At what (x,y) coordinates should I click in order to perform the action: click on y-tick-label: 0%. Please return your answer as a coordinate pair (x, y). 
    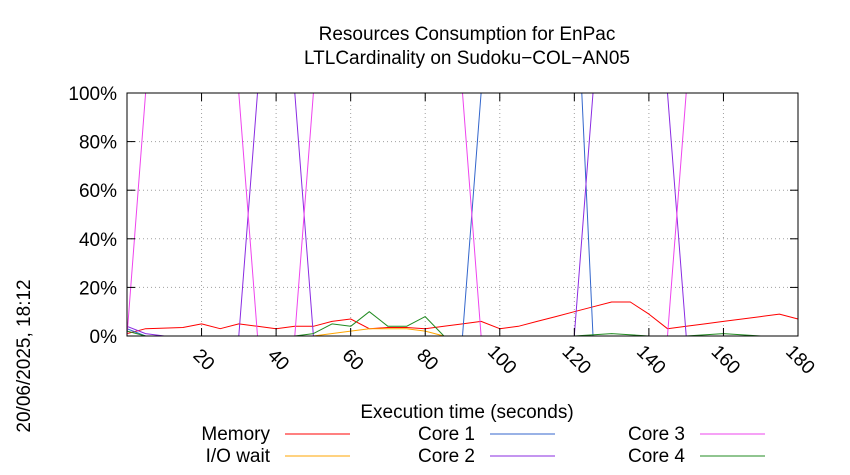
    Looking at the image, I should click on (104, 337).